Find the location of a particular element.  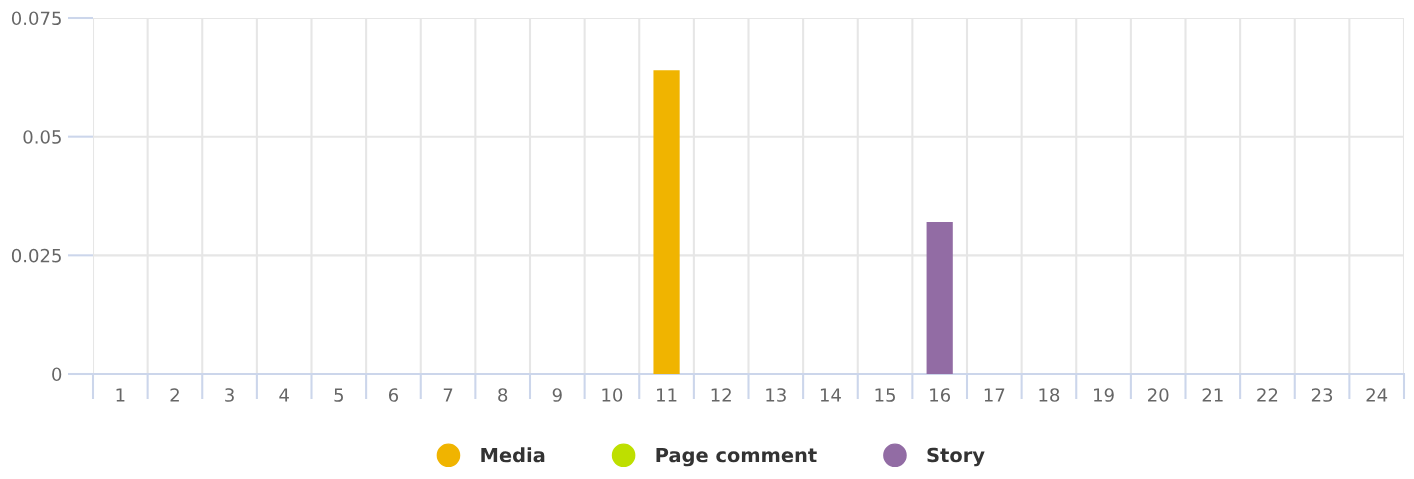

x-tick-label: 2 is located at coordinates (174, 395).